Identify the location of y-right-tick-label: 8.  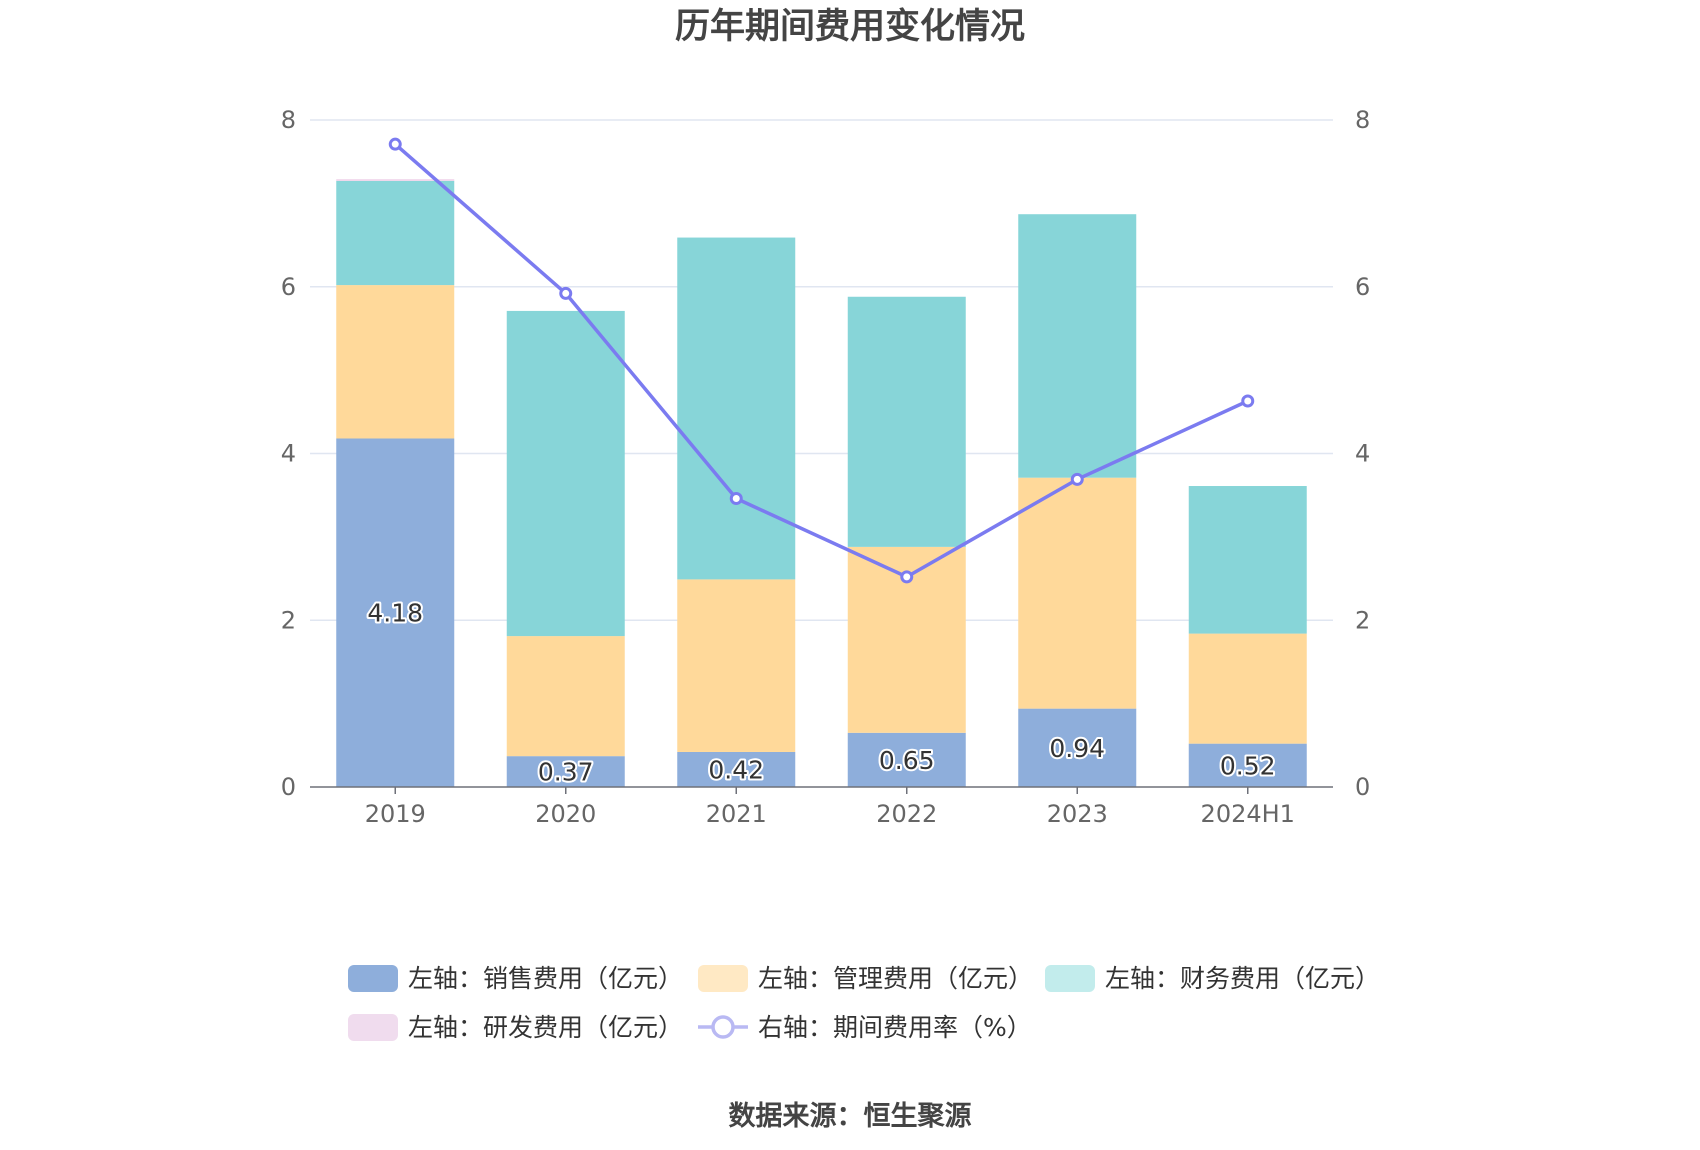
(1362, 120).